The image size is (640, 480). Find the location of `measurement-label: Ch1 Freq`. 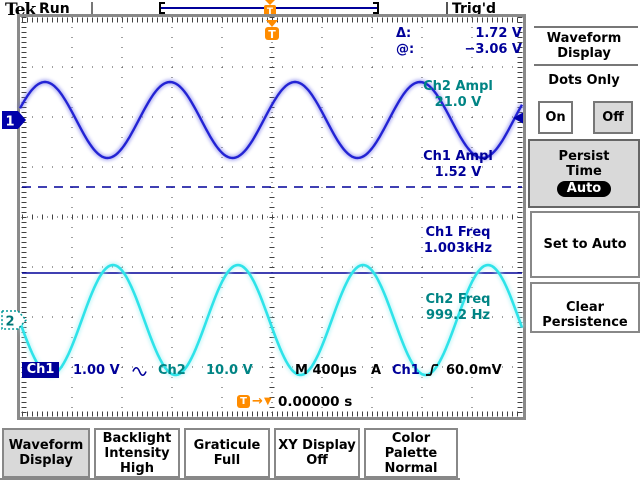

measurement-label: Ch1 Freq is located at coordinates (458, 232).